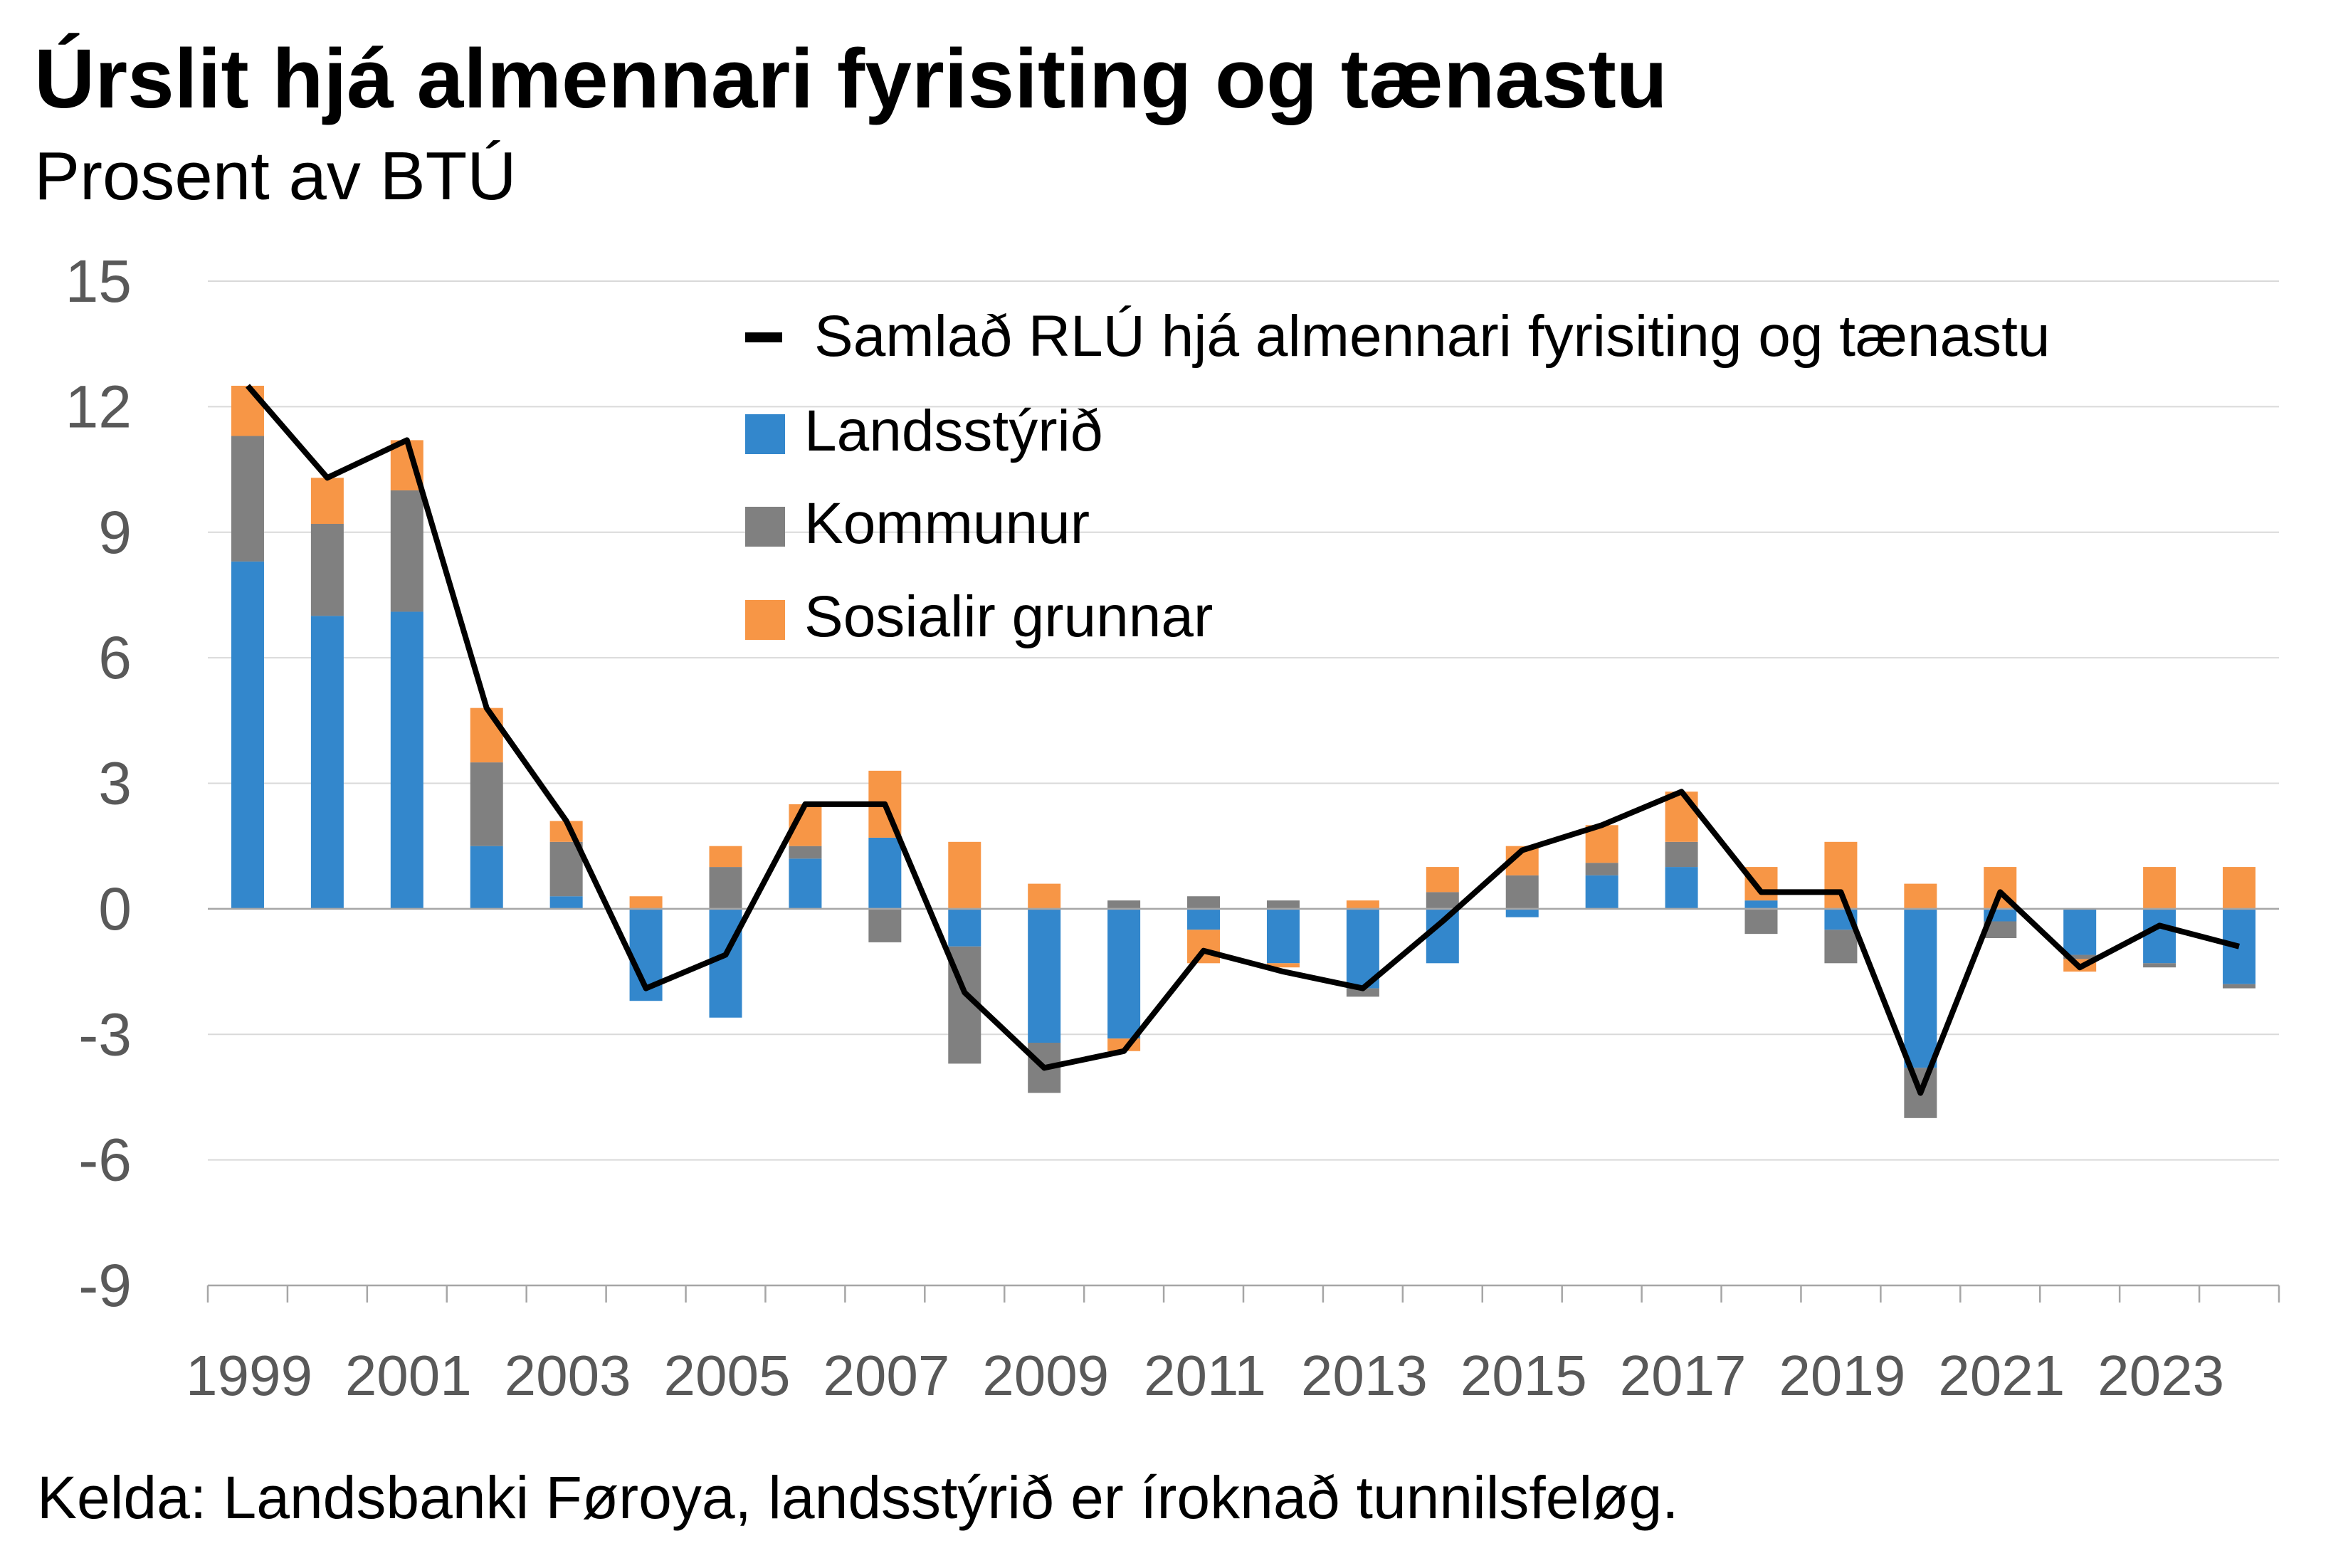  Describe the element at coordinates (105, 1034) in the screenshot. I see `y-tick-label: -3` at that location.